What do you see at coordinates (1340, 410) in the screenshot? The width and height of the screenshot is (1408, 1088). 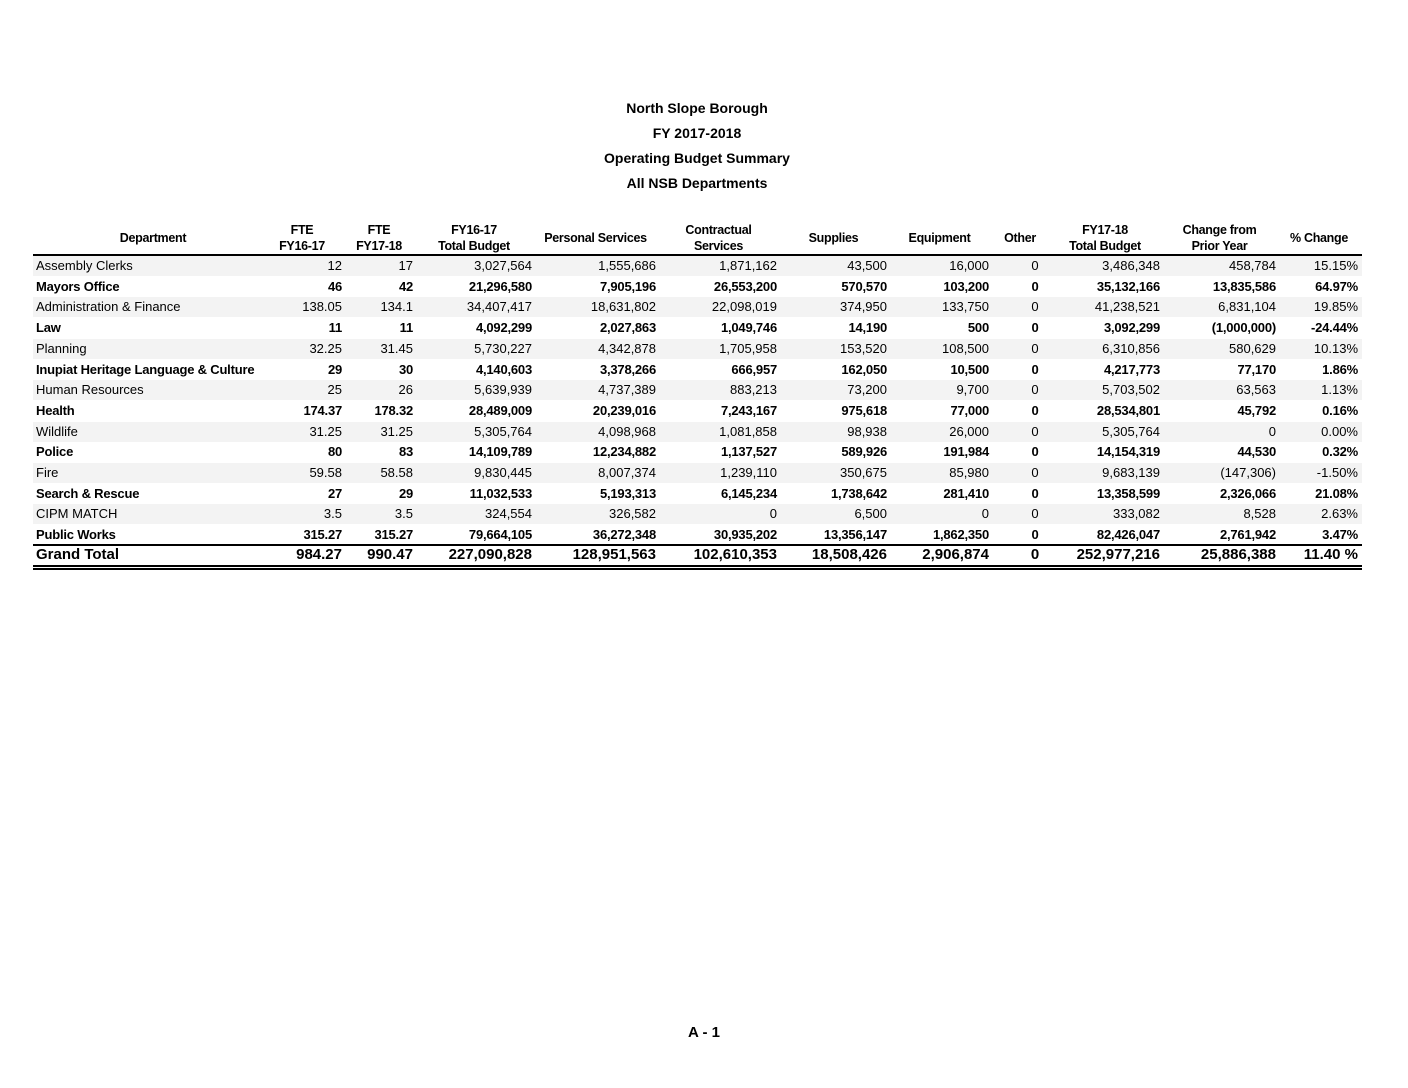 I see `table-cell: 0.16%` at bounding box center [1340, 410].